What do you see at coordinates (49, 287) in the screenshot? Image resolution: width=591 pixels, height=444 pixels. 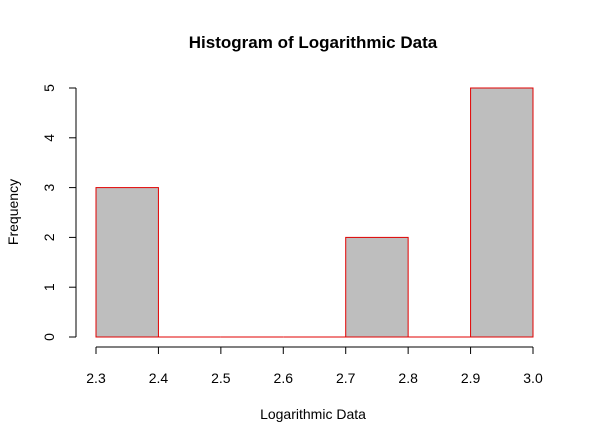 I see `y-tick-label-1: 1` at bounding box center [49, 287].